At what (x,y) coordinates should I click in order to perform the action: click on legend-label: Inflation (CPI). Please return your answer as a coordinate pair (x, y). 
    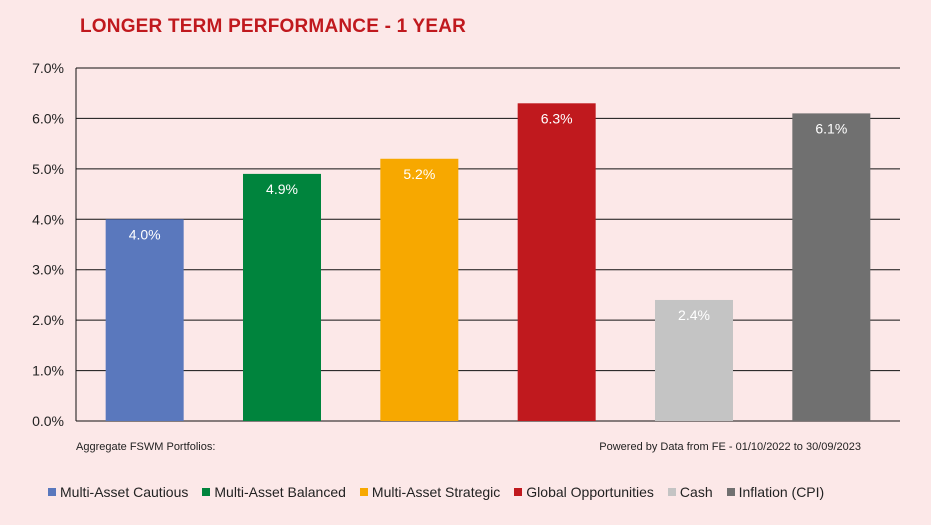
    Looking at the image, I should click on (781, 492).